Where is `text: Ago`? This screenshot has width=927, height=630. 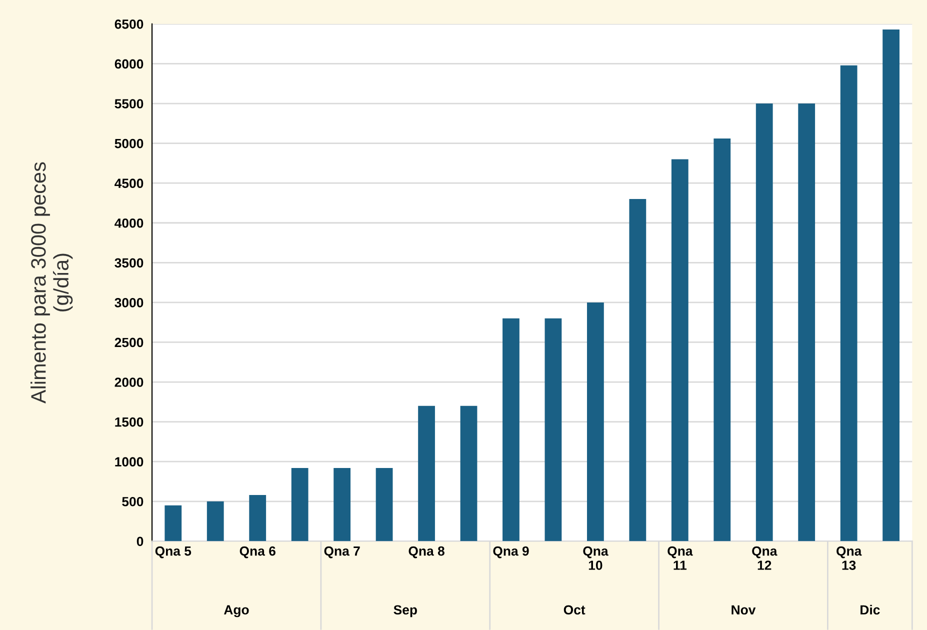
text: Ago is located at coordinates (236, 611).